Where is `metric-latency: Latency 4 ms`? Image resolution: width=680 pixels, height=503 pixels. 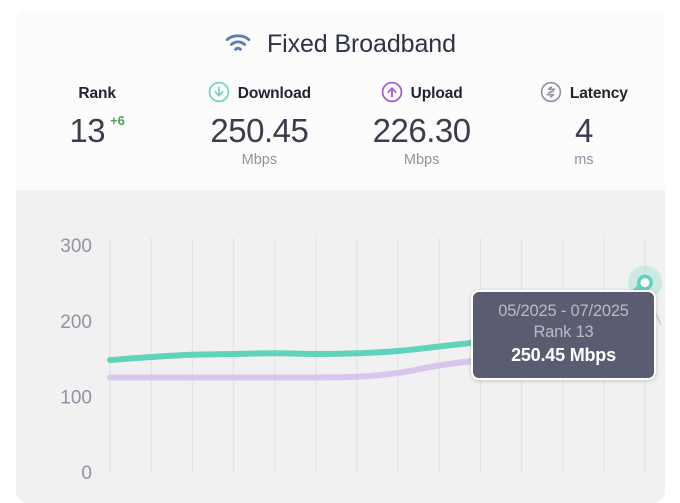 metric-latency: Latency 4 ms is located at coordinates (584, 125).